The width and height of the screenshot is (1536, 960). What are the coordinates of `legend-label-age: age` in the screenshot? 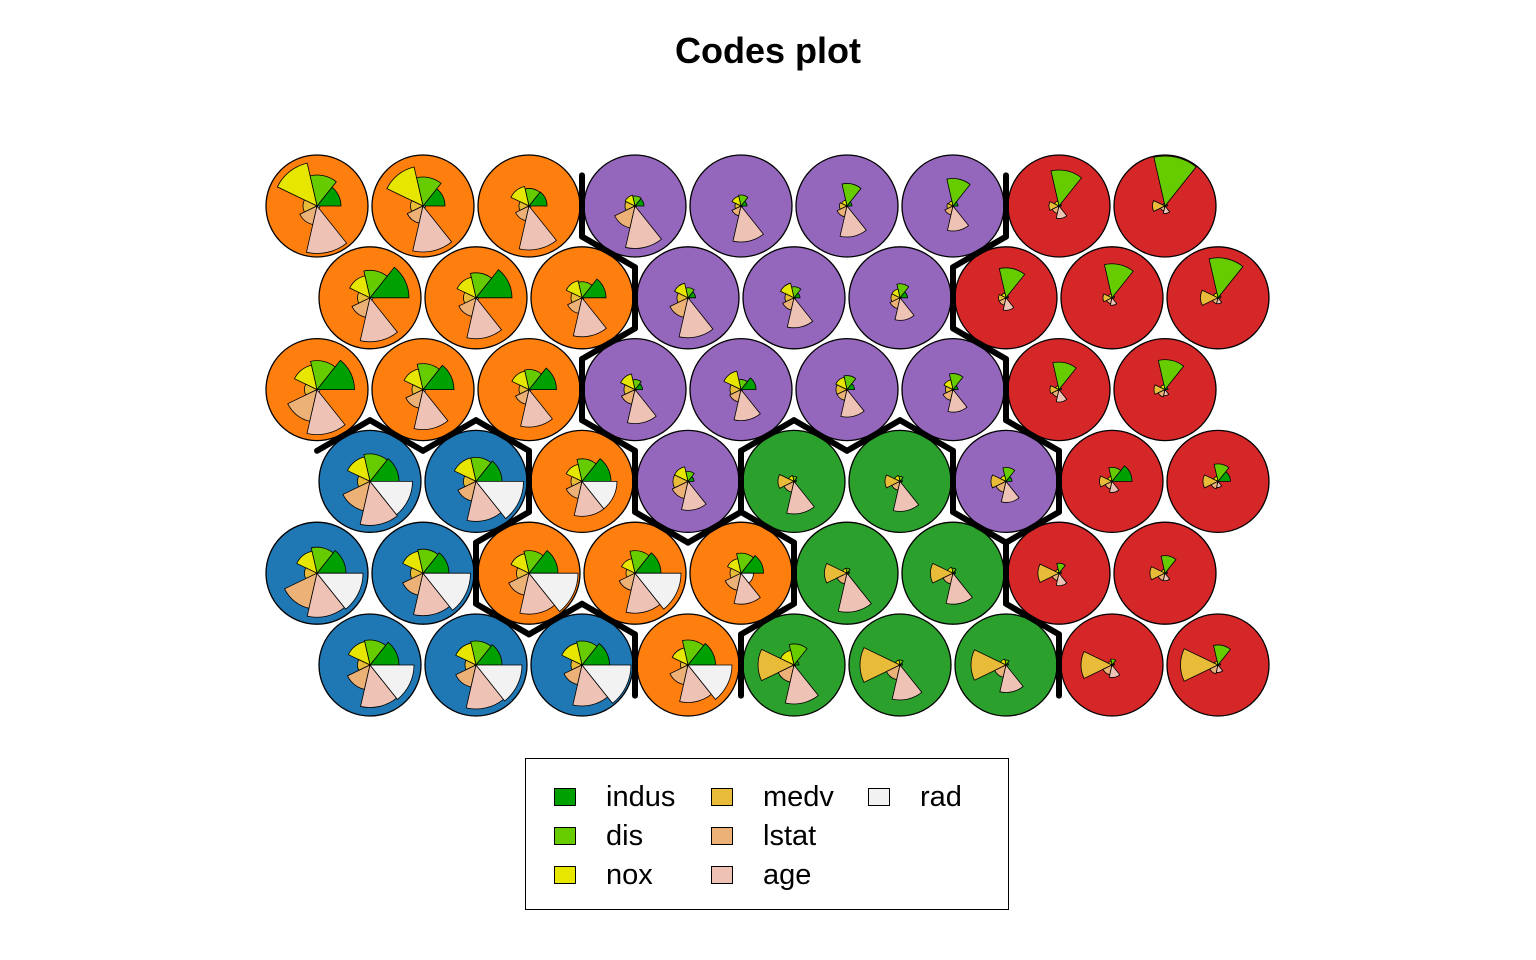 It's located at (787, 874).